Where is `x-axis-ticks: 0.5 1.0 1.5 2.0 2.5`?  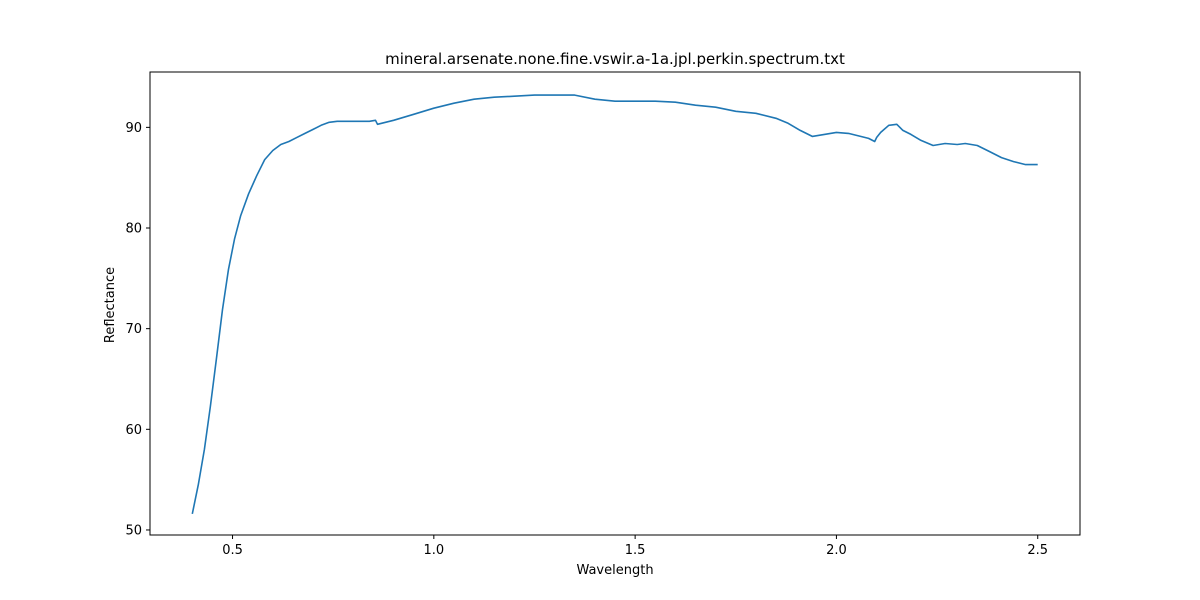 x-axis-ticks: 0.5 1.0 1.5 2.0 2.5 is located at coordinates (635, 546).